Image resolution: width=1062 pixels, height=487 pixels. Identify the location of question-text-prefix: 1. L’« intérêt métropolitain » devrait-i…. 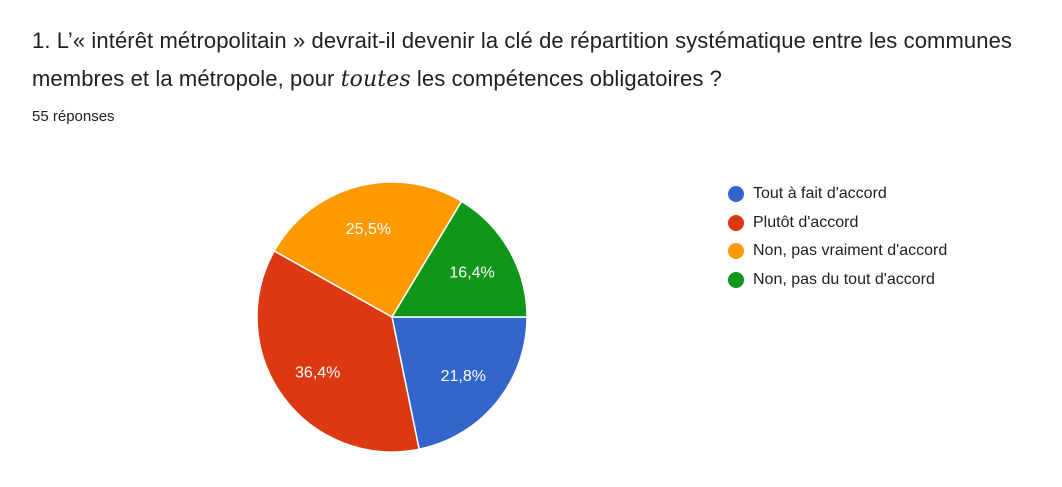
(522, 59).